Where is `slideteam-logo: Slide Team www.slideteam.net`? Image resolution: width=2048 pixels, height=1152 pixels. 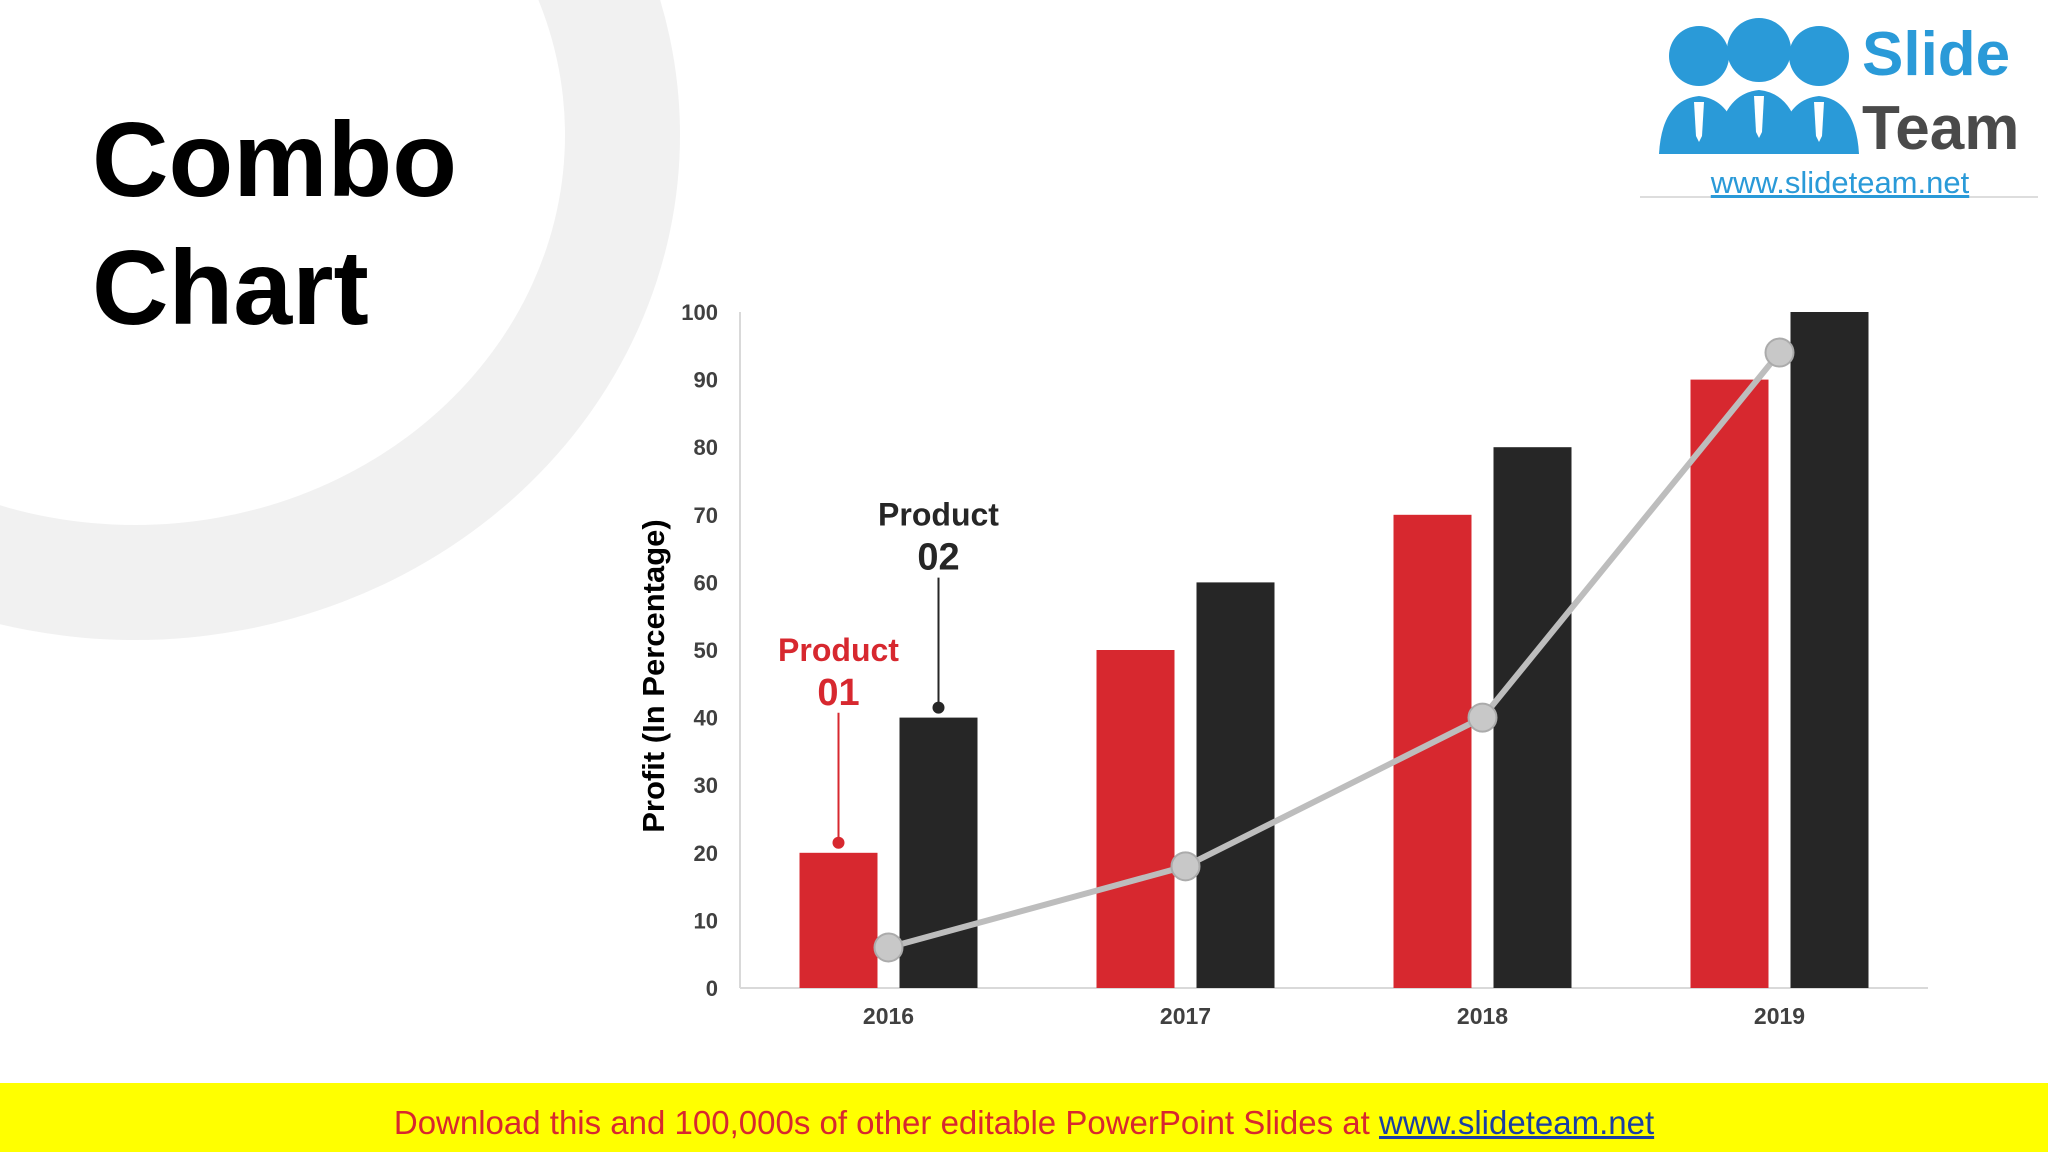
slideteam-logo: Slide Team www.slideteam.net is located at coordinates (1839, 103).